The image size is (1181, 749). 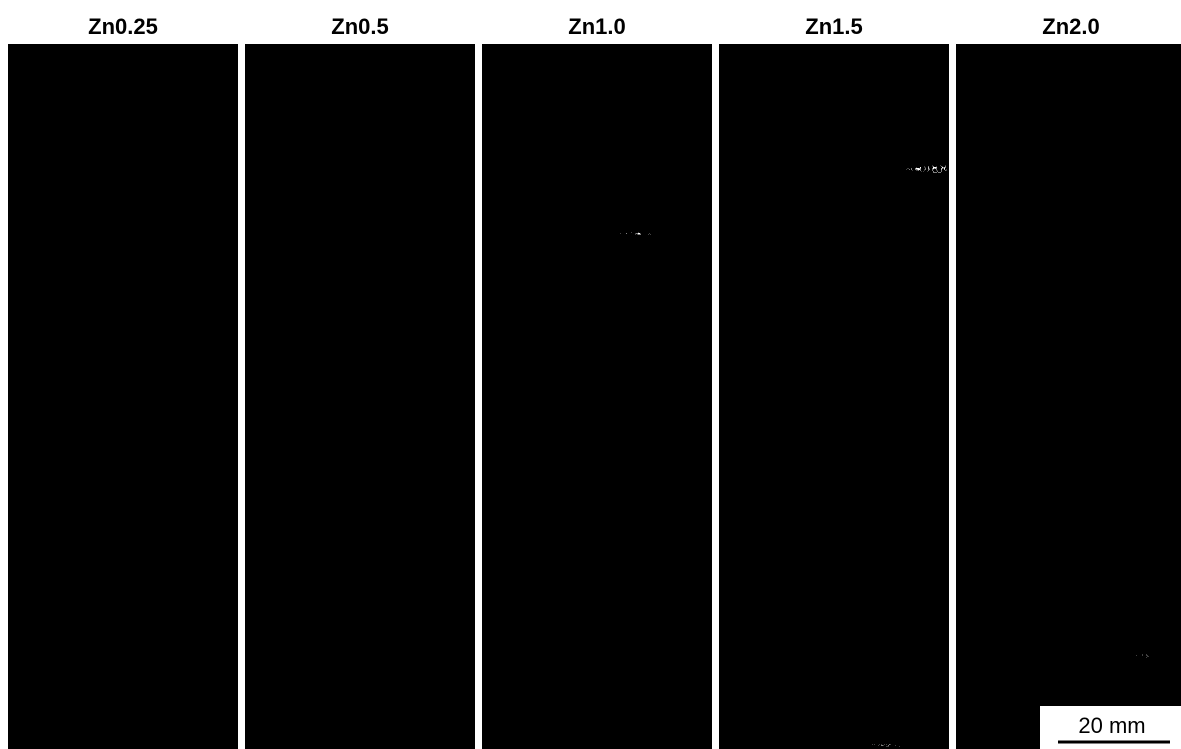 I want to click on scale-bar: 20 mm, so click(x=1110, y=727).